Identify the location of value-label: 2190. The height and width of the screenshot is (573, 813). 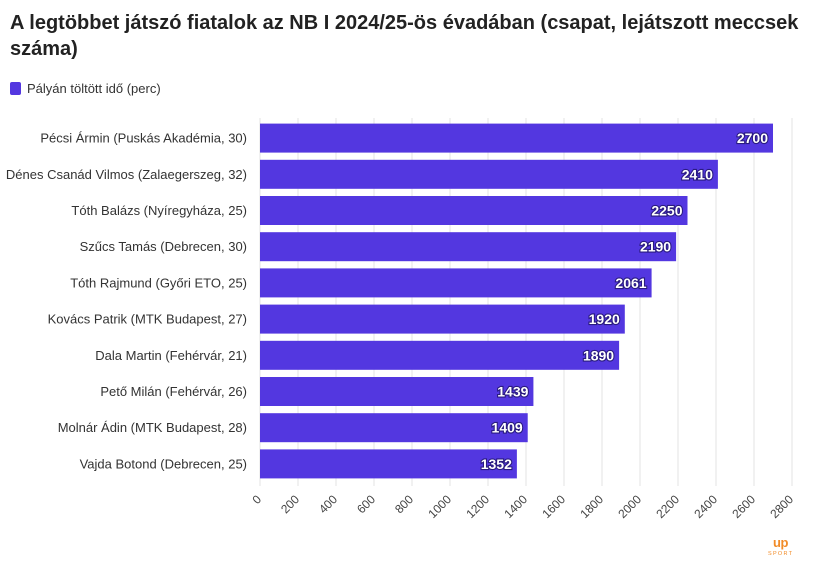
(655, 247).